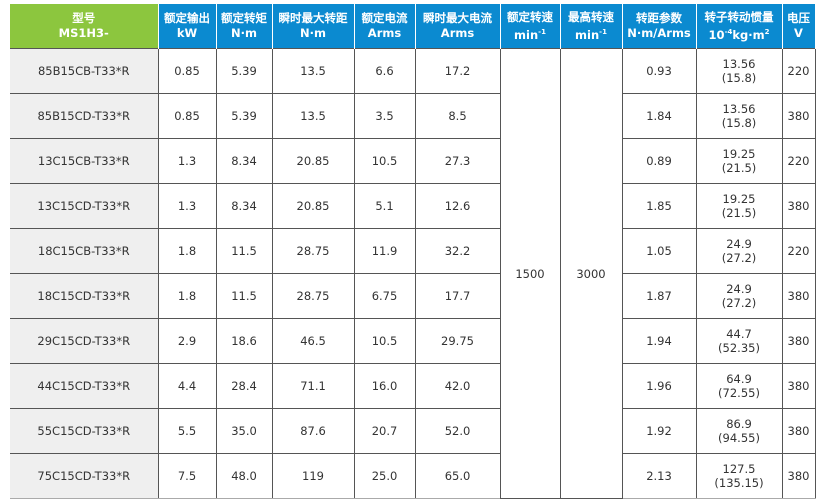  What do you see at coordinates (457, 116) in the screenshot?
I see `cell-peak-current: 8.5` at bounding box center [457, 116].